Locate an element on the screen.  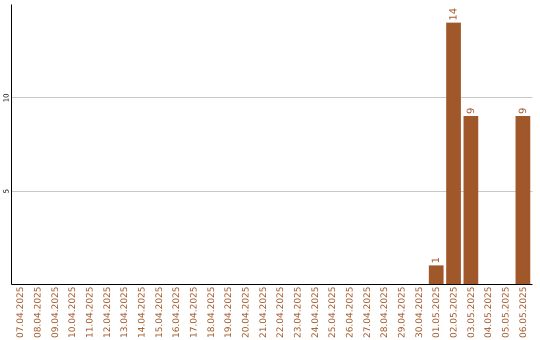
x-tick-label: 17.04.2025 is located at coordinates (194, 312).